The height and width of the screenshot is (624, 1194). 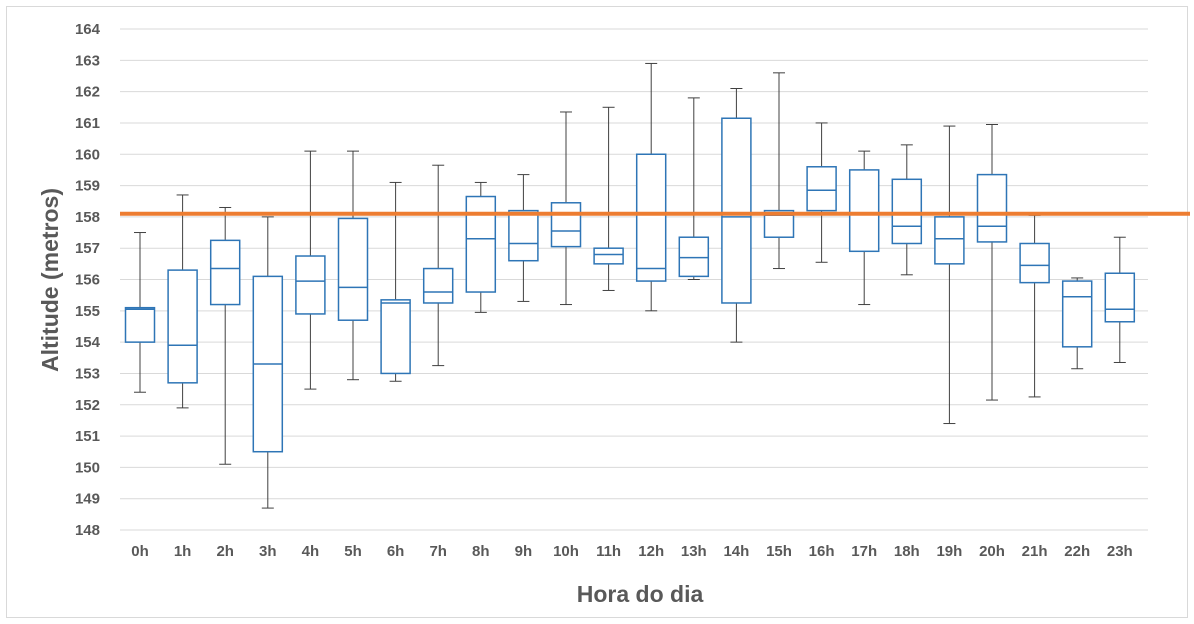 I want to click on box-8h, so click(x=481, y=244).